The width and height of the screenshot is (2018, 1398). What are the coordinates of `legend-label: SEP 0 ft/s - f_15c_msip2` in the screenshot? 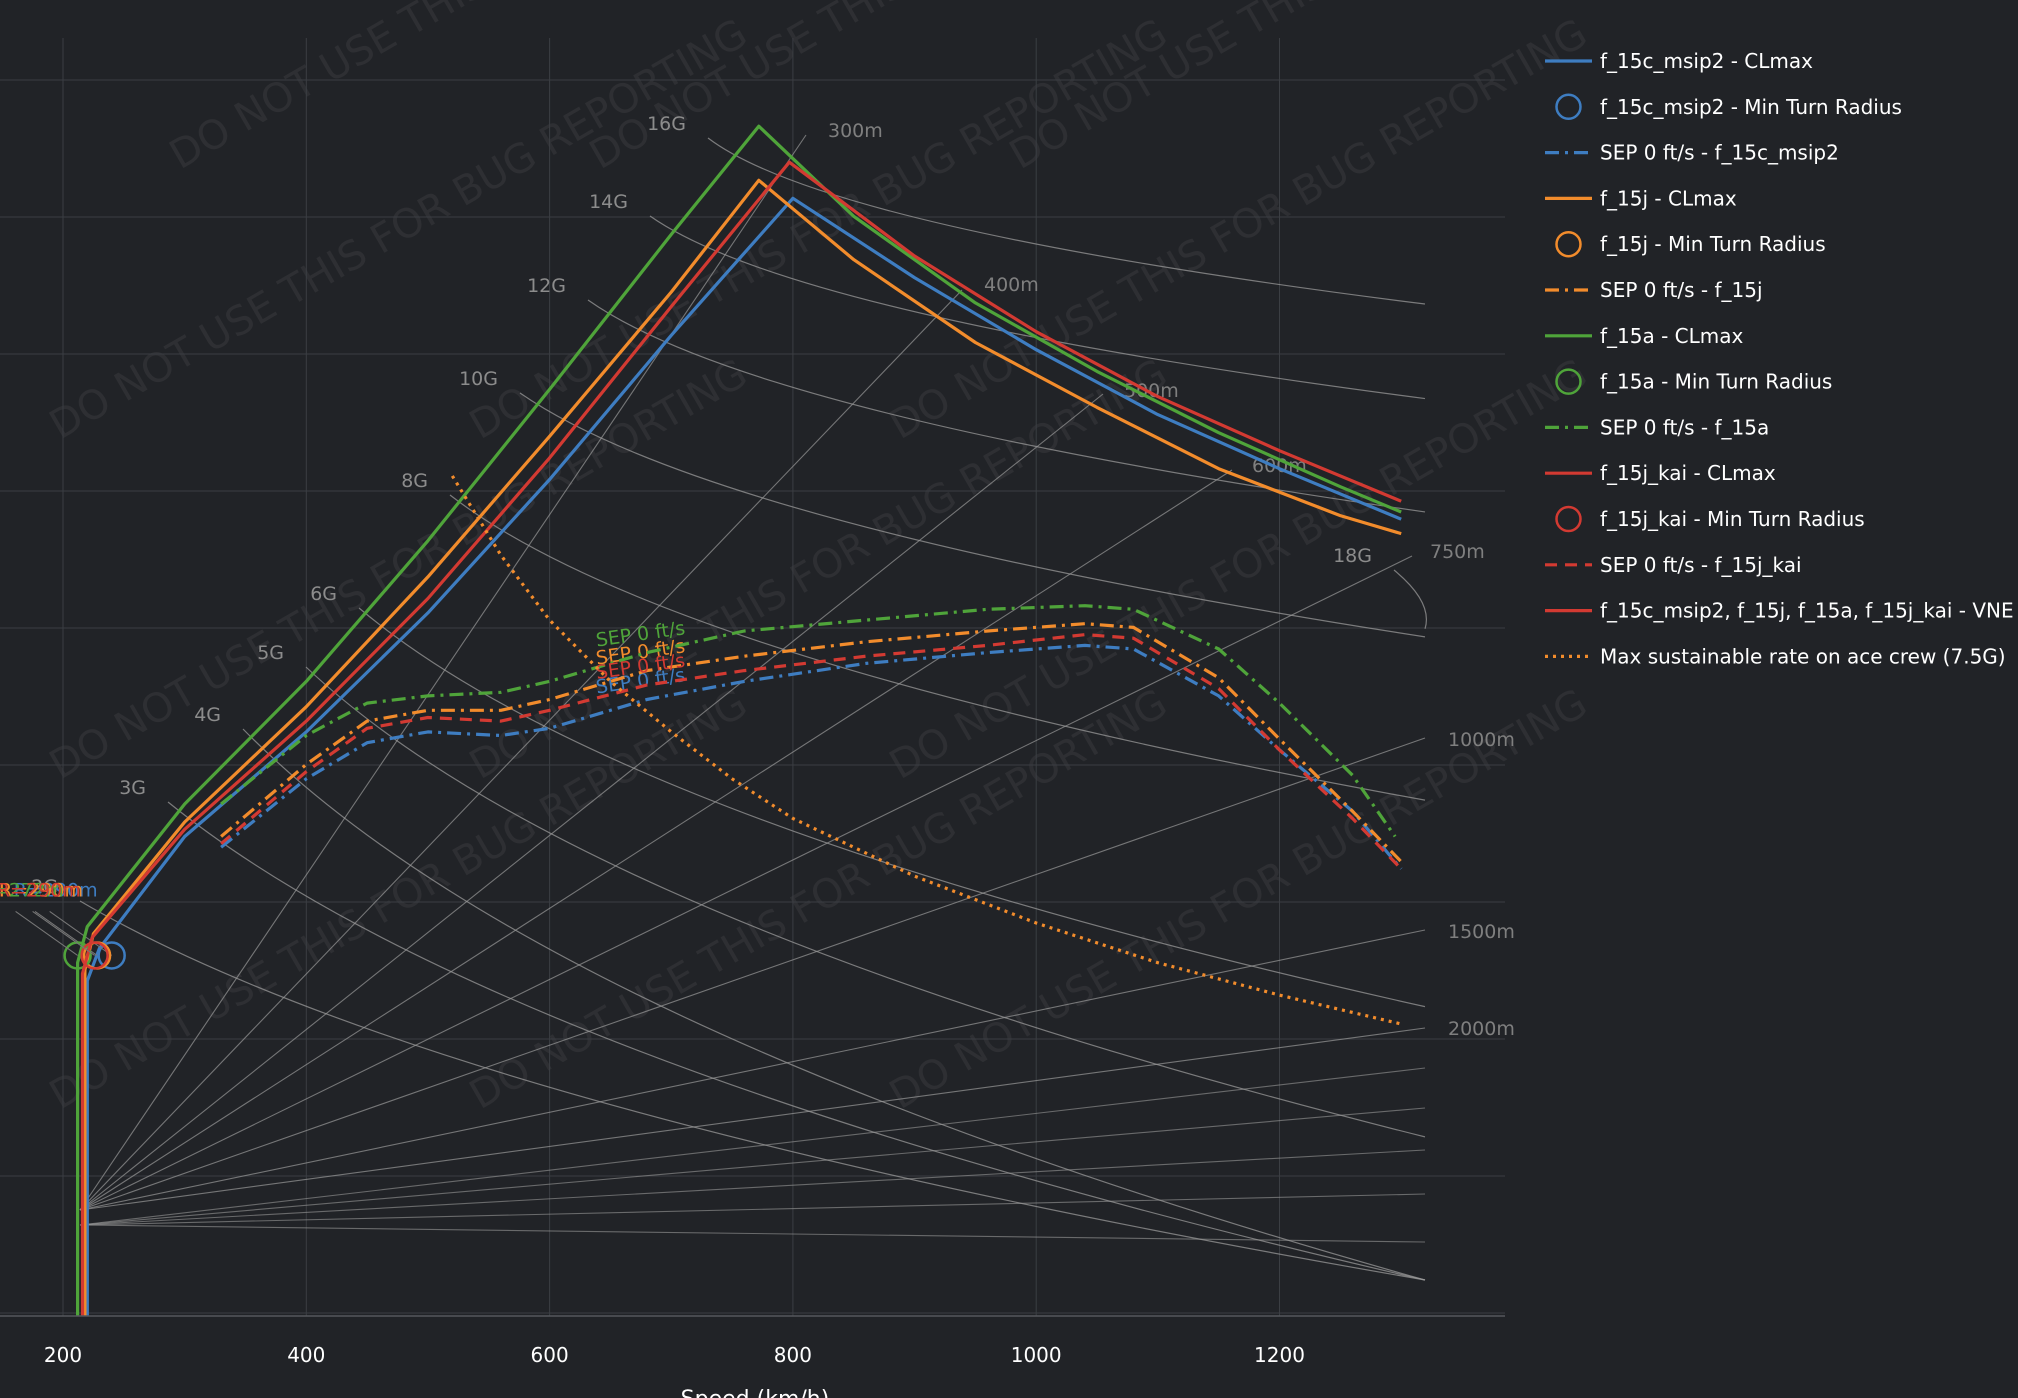 It's located at (1719, 153).